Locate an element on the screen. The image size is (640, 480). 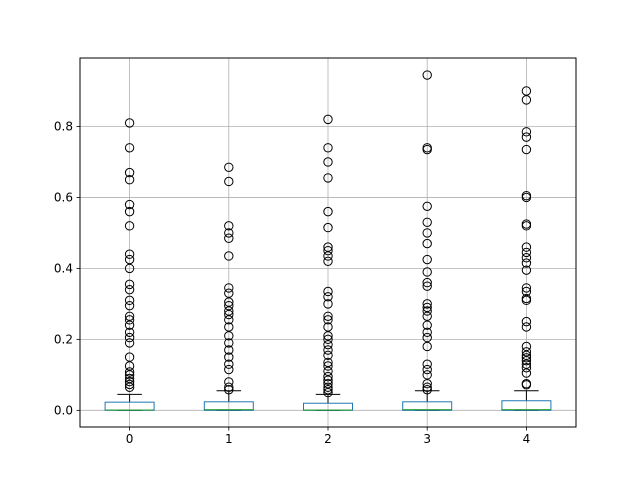
y-tick-label: 0.0 is located at coordinates (63, 410).